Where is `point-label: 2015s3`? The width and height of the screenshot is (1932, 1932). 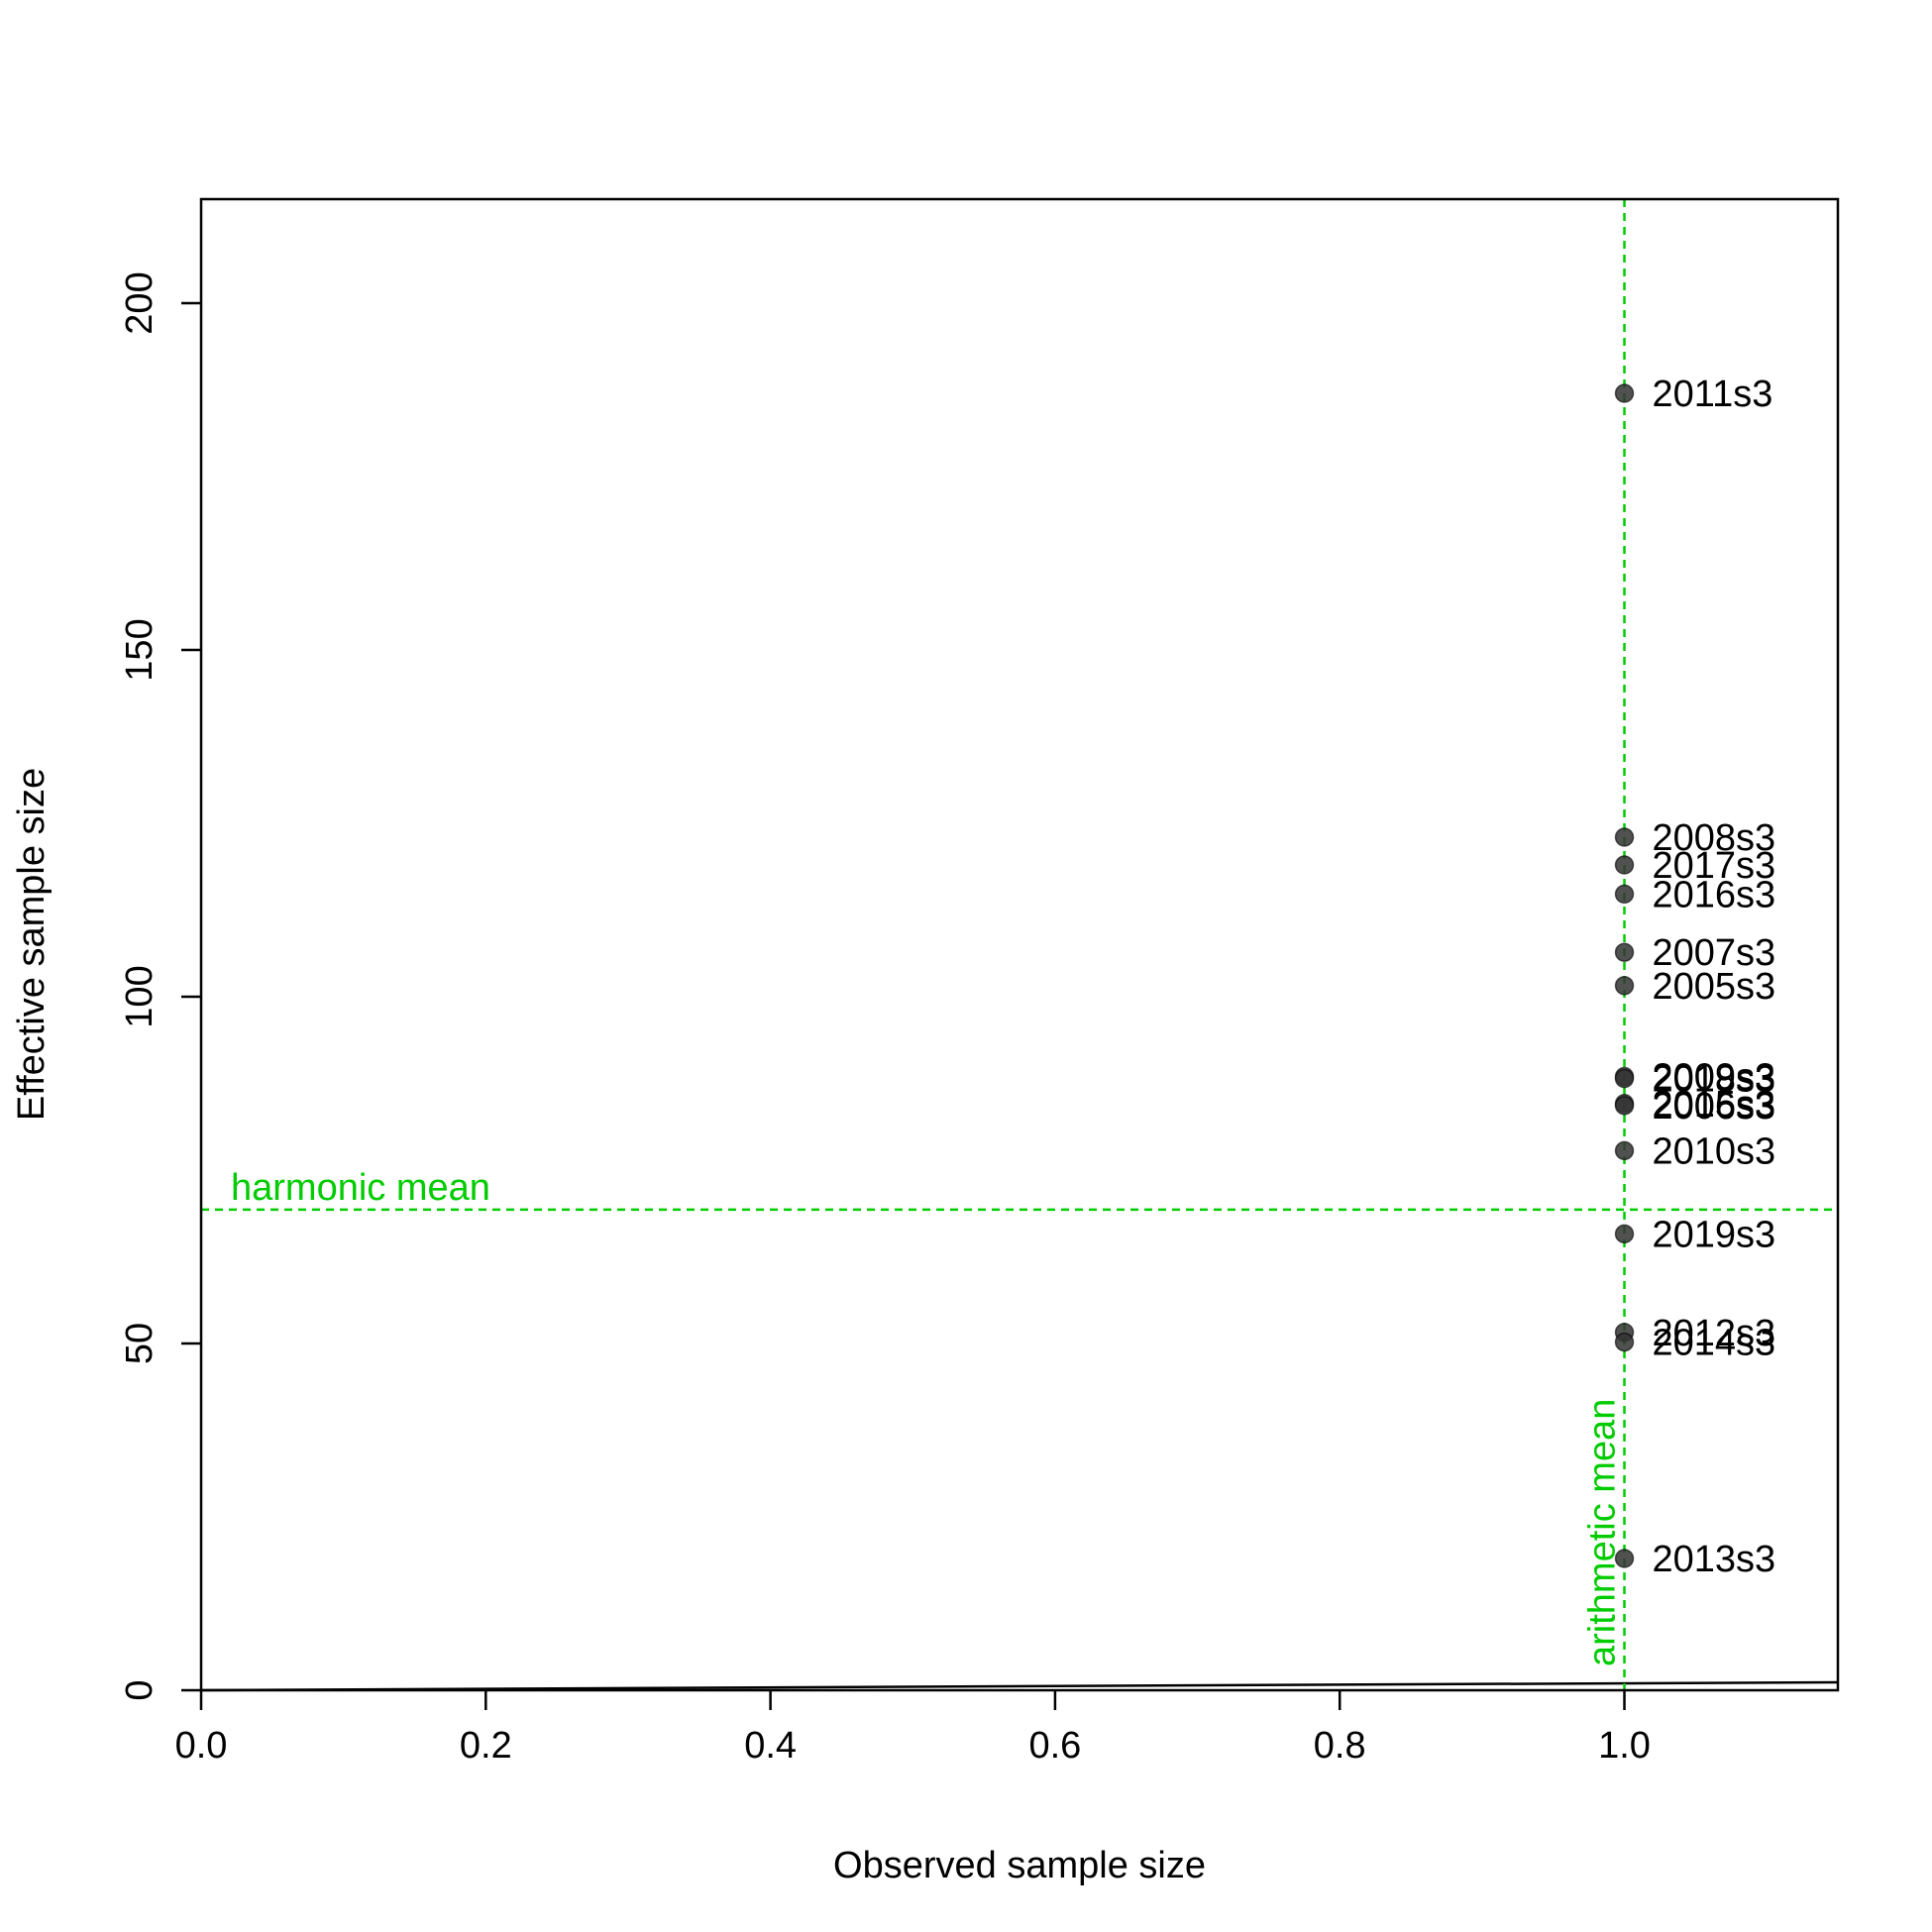 point-label: 2015s3 is located at coordinates (1714, 1105).